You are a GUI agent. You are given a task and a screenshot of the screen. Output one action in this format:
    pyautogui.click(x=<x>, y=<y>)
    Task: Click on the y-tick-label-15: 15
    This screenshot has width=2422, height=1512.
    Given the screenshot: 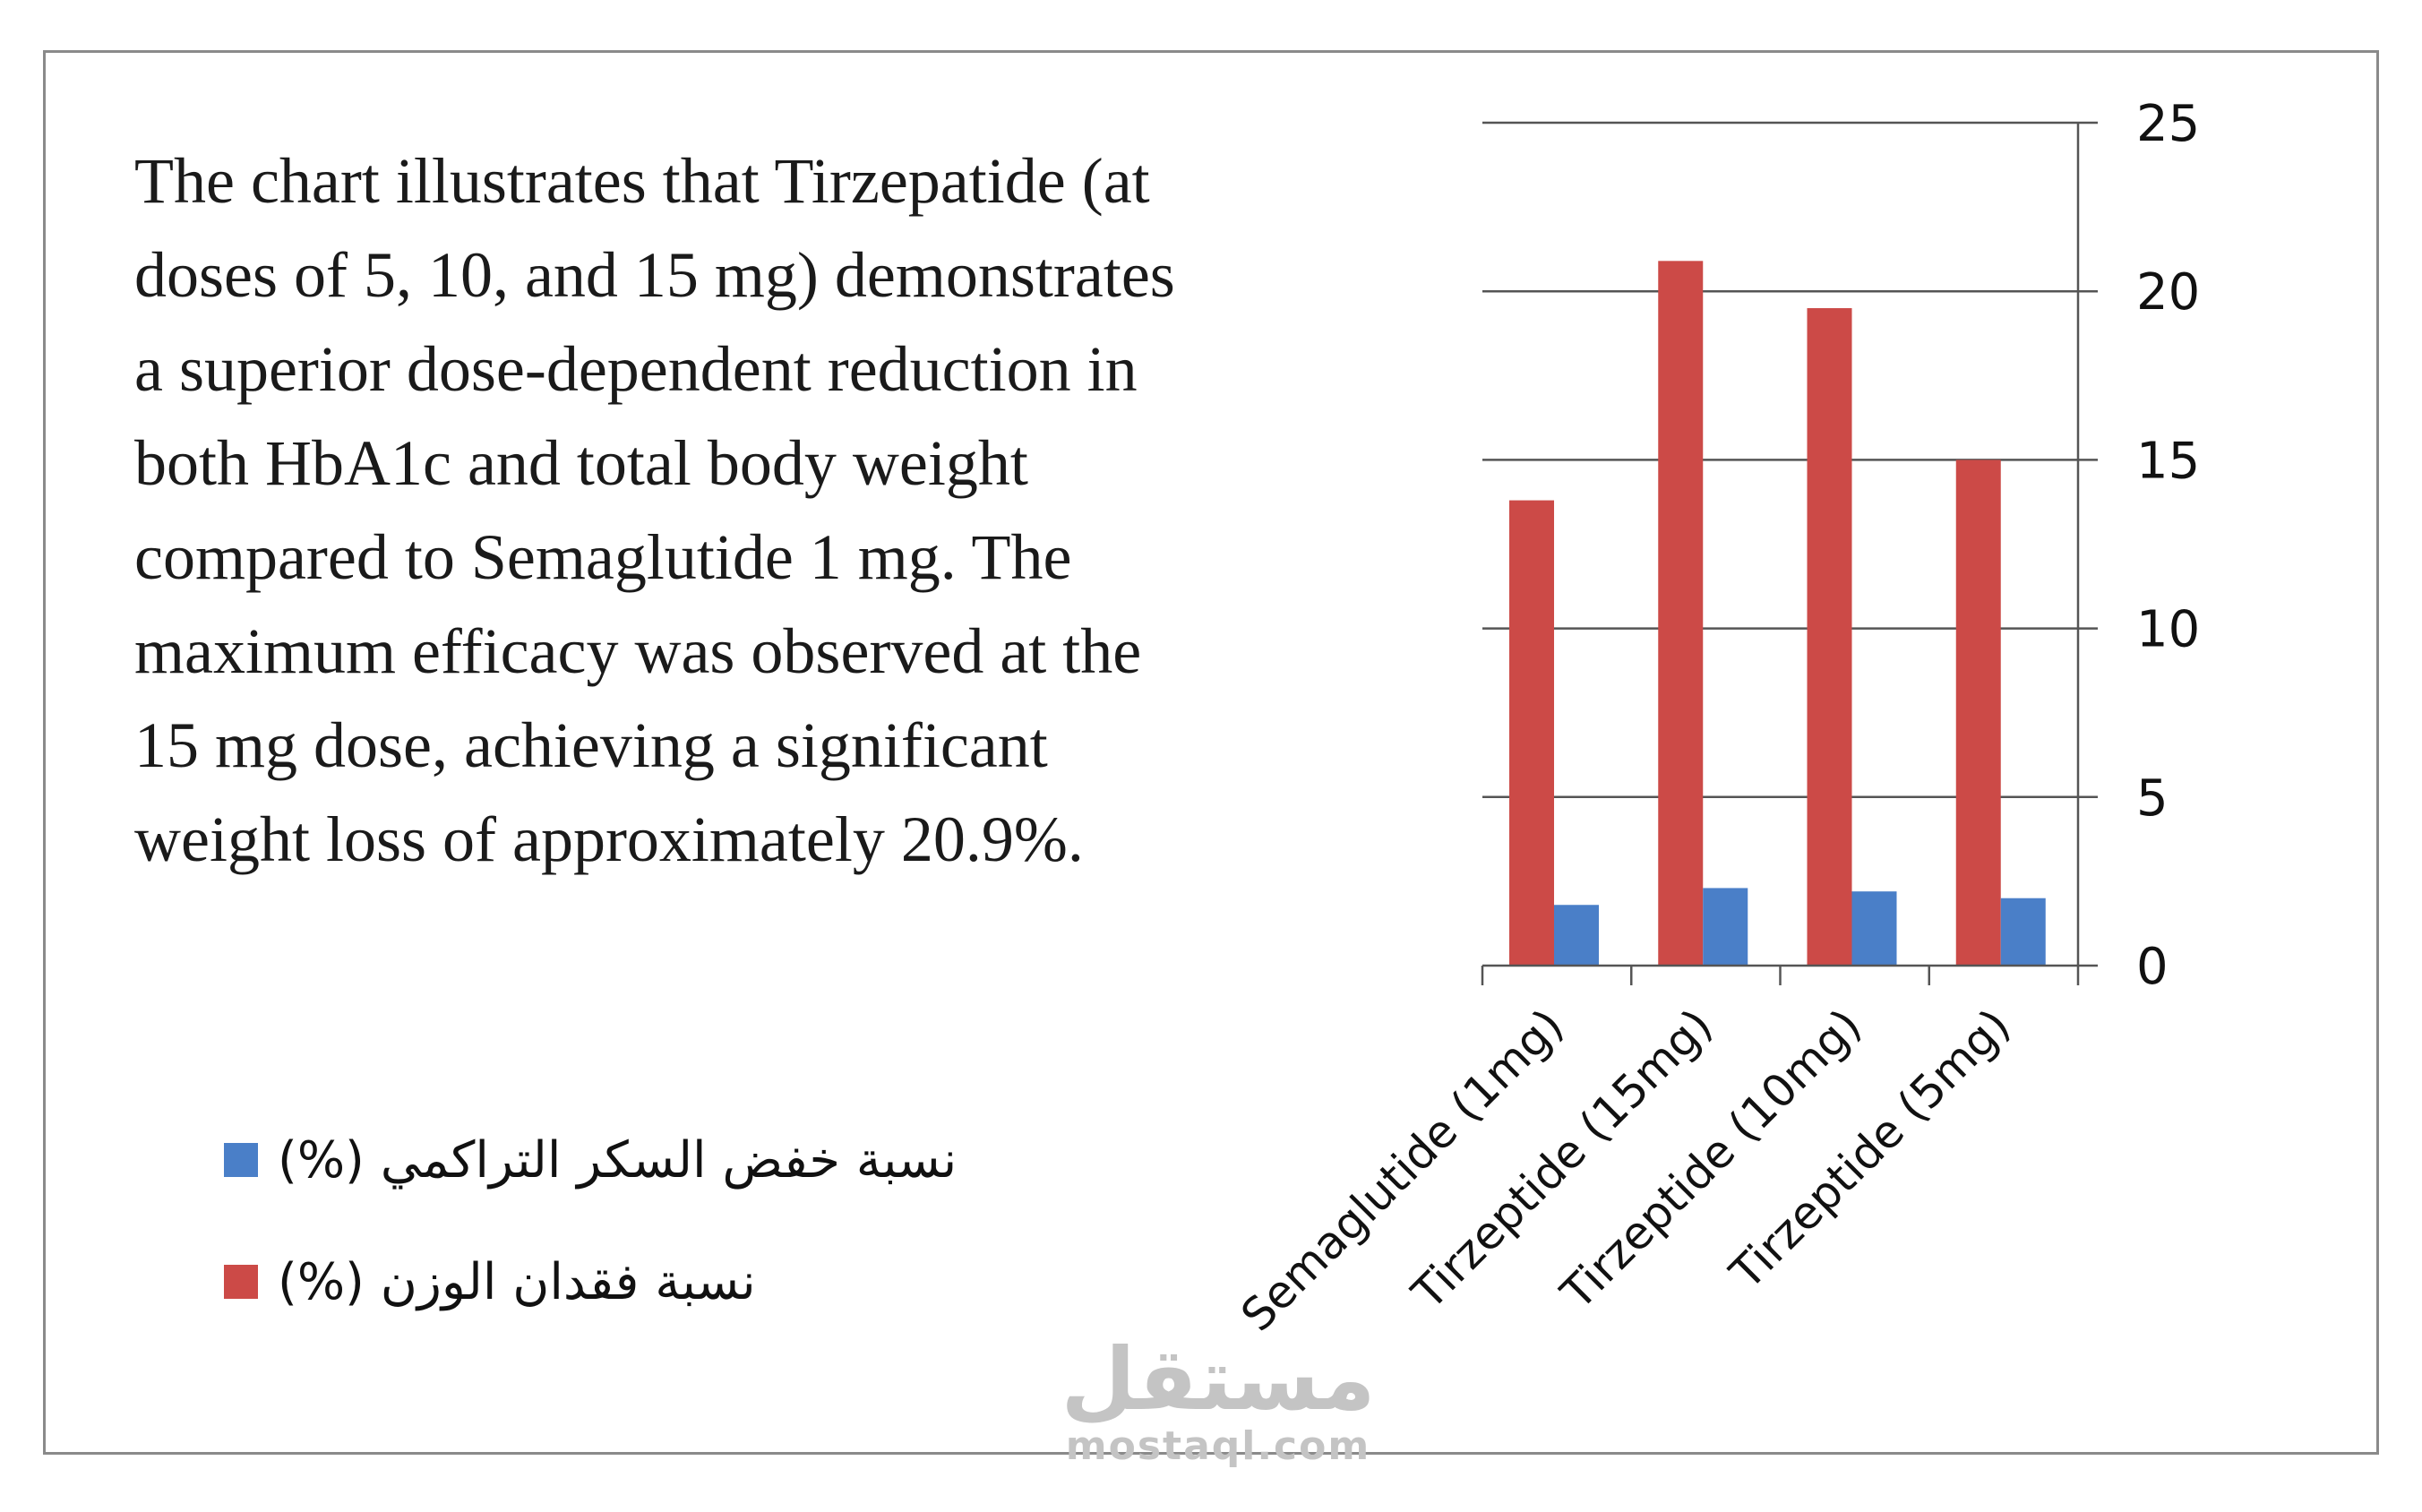 What is the action you would take?
    pyautogui.click(x=2168, y=461)
    